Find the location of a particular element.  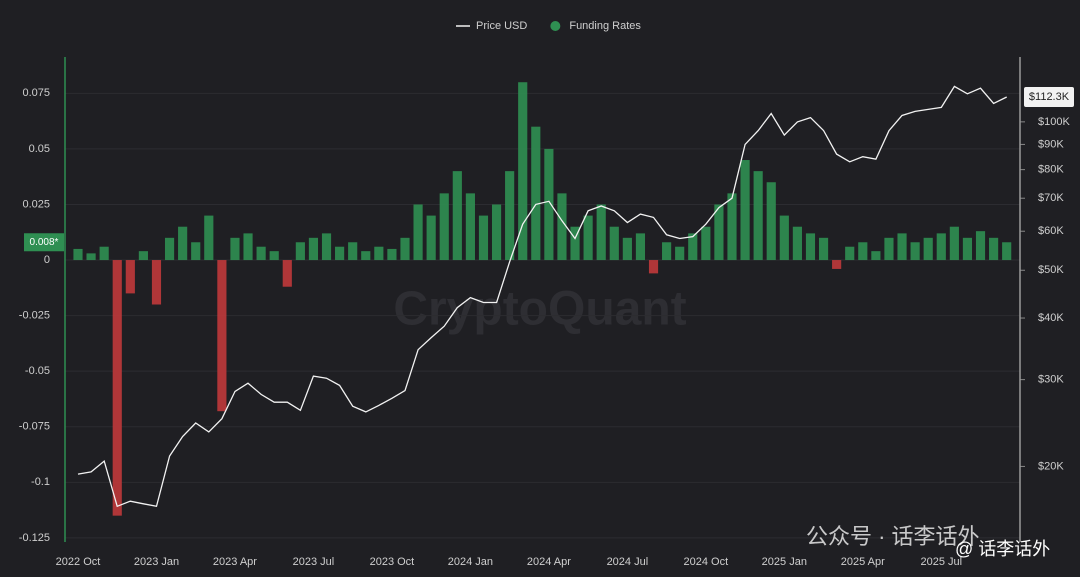

y2-tick-label: $40K is located at coordinates (1051, 318).